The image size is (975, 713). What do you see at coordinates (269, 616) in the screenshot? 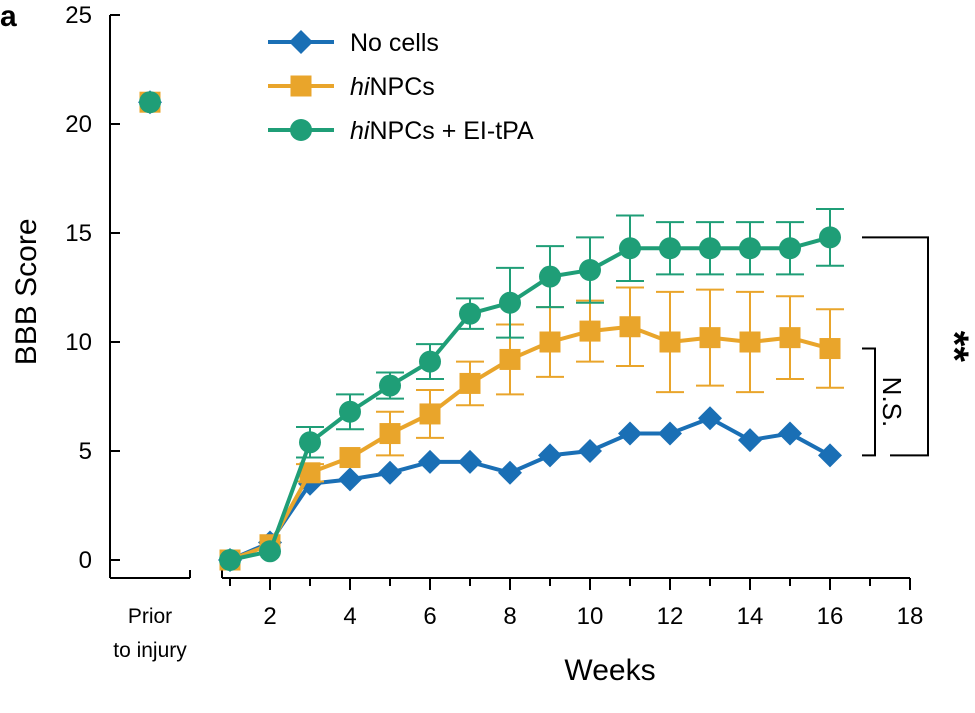
I see `x-tick-label: 2` at bounding box center [269, 616].